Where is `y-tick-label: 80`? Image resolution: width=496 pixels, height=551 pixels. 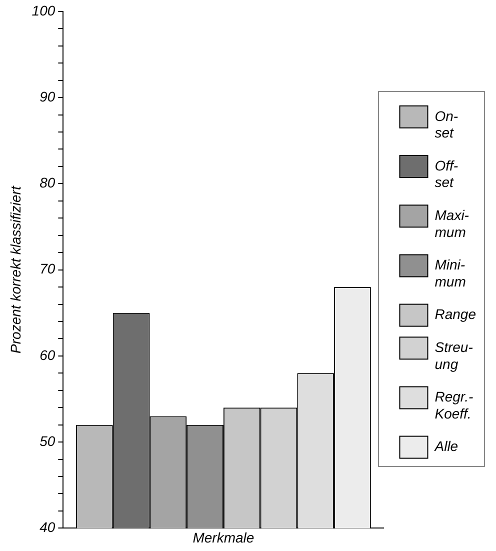 y-tick-label: 80 is located at coordinates (48, 182).